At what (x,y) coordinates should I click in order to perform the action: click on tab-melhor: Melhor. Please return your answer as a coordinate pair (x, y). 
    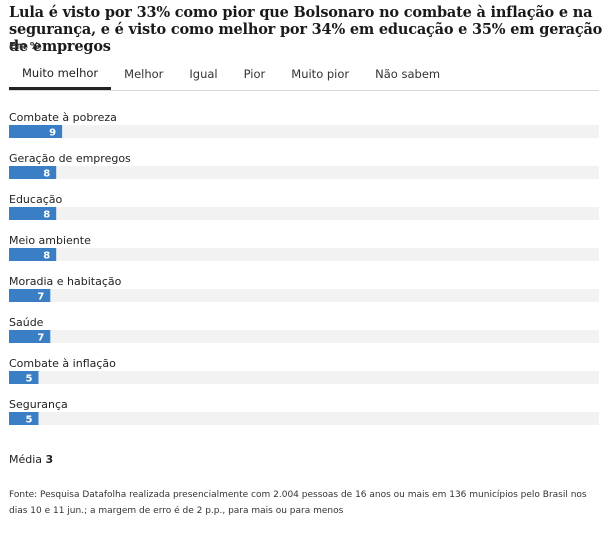
    Looking at the image, I should click on (143, 74).